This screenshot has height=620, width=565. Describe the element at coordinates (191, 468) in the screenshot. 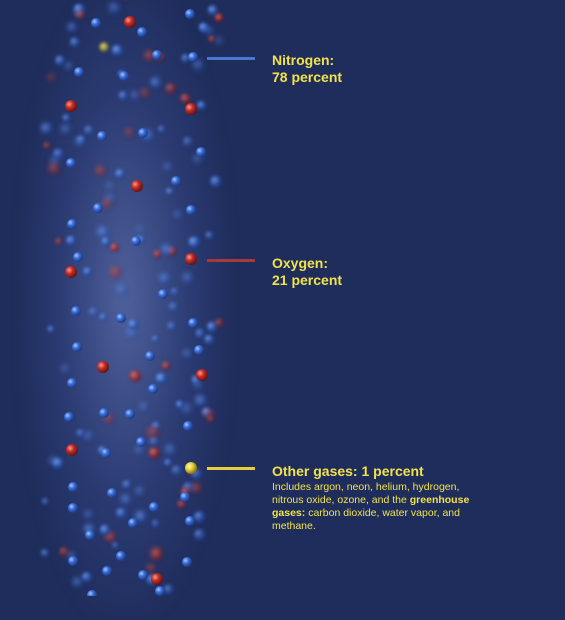

I see `other-gas-molecule` at that location.